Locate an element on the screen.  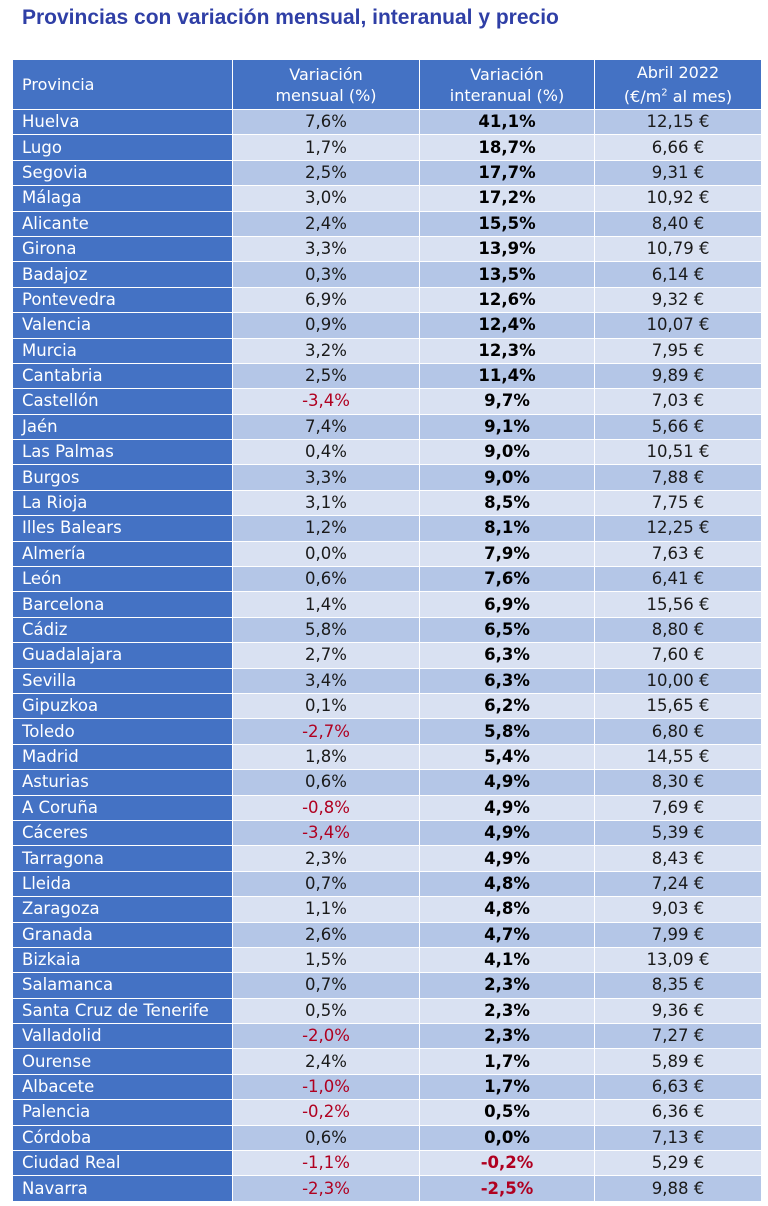
cell-precio: 6,14 € is located at coordinates (678, 274).